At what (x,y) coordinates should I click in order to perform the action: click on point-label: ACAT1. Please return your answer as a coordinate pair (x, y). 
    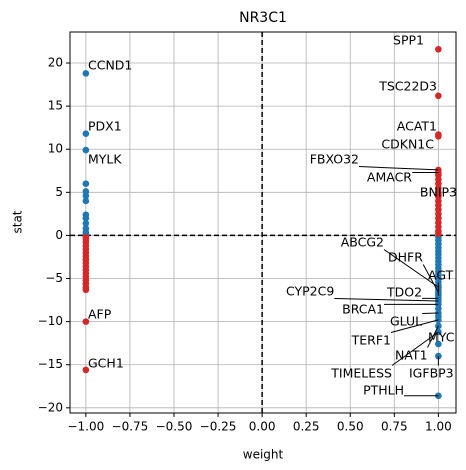
    Looking at the image, I should click on (417, 126).